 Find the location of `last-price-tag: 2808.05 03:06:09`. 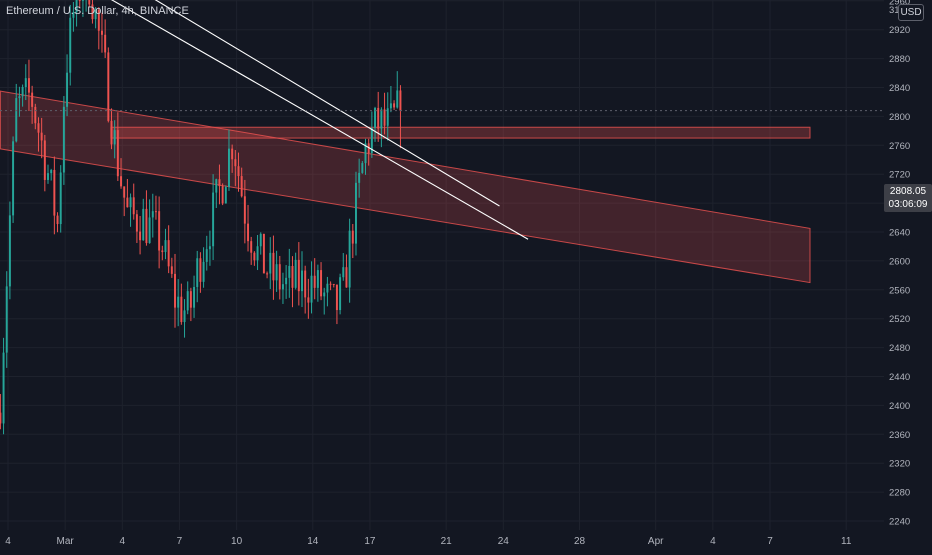

last-price-tag: 2808.05 03:06:09 is located at coordinates (908, 198).